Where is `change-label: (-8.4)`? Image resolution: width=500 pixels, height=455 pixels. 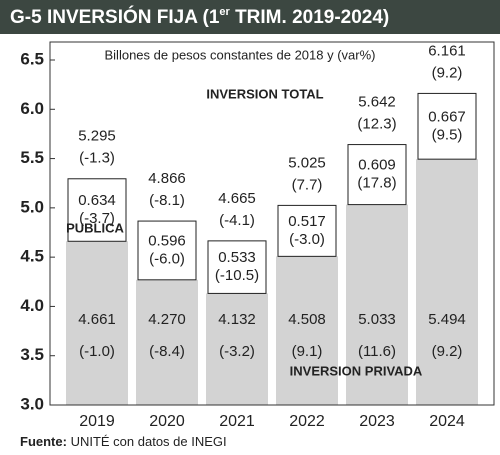 change-label: (-8.4) is located at coordinates (167, 351).